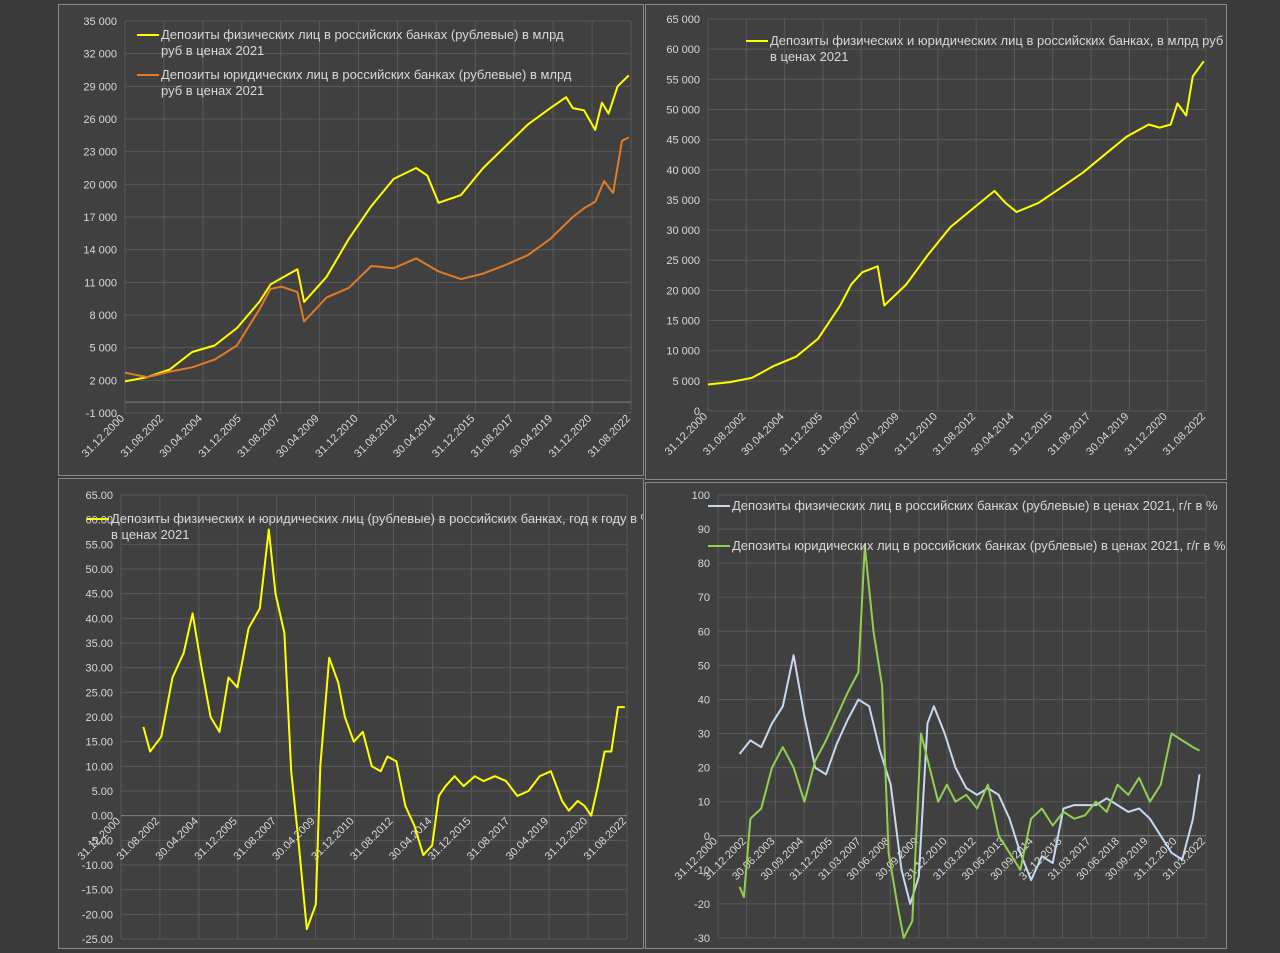  What do you see at coordinates (683, 231) in the screenshot?
I see `y-tick-label: 30 000` at bounding box center [683, 231].